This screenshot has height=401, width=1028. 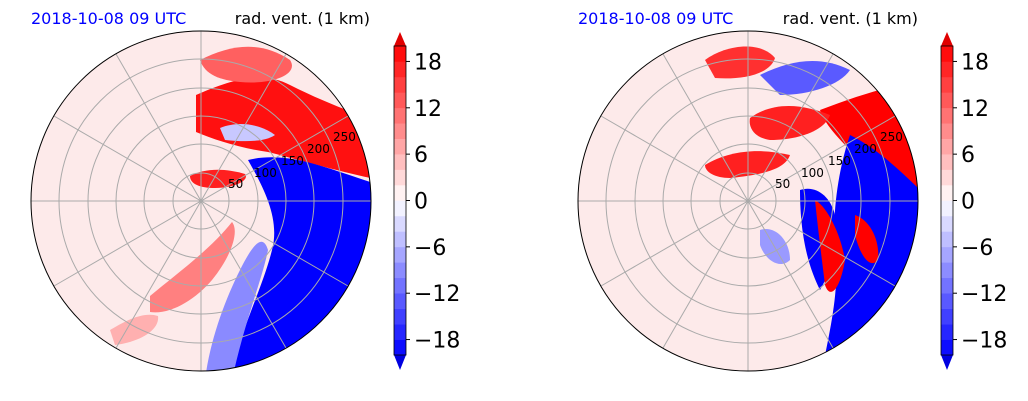 What do you see at coordinates (947, 362) in the screenshot?
I see `right-colorbar-min-extension` at bounding box center [947, 362].